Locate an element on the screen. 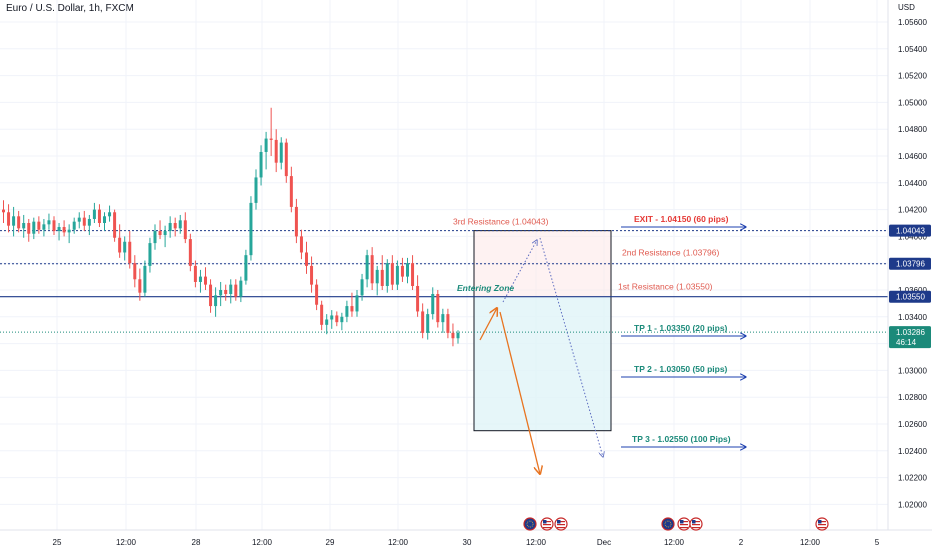 Image resolution: width=932 pixels, height=550 pixels. entering-zone-label: Entering Zone is located at coordinates (485, 288).